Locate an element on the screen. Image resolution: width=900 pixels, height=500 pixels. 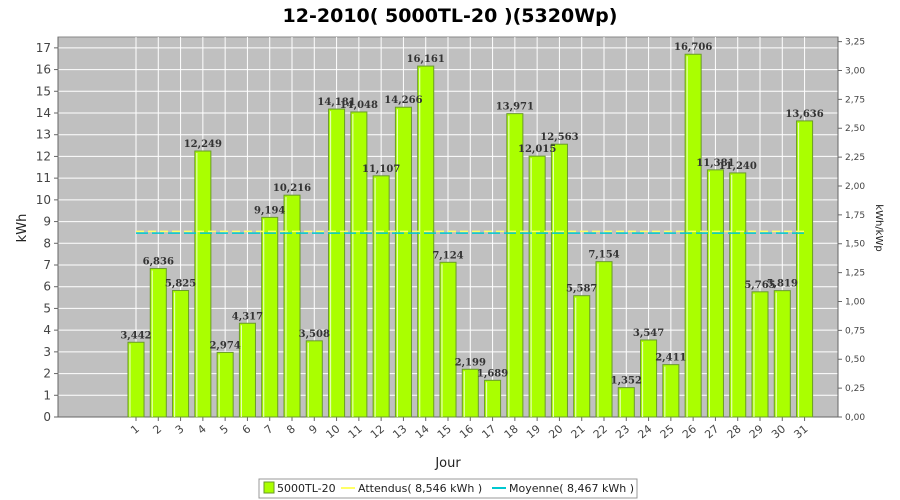
y2-tick-label: 0,25 is located at coordinates (855, 389).